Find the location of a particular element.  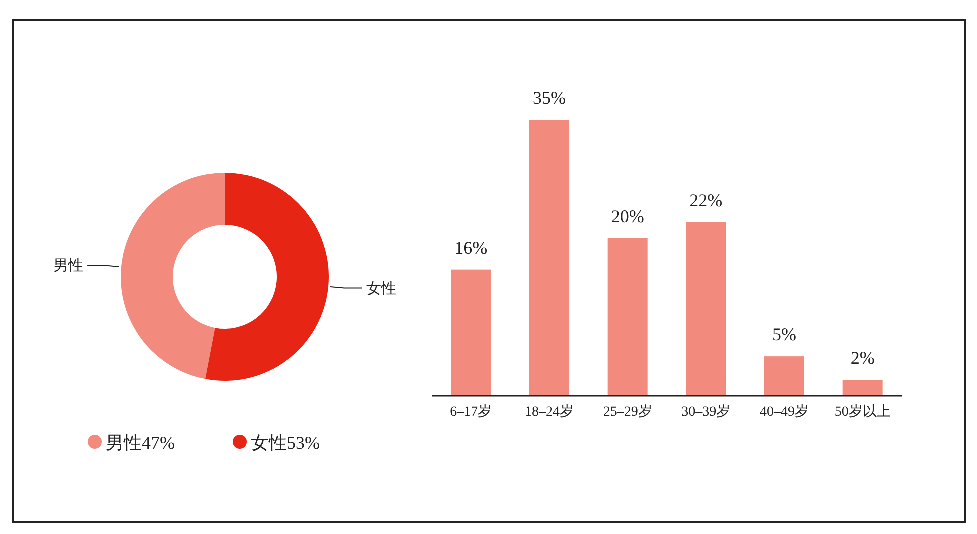

x-tick-label: 18–24岁 is located at coordinates (549, 412).